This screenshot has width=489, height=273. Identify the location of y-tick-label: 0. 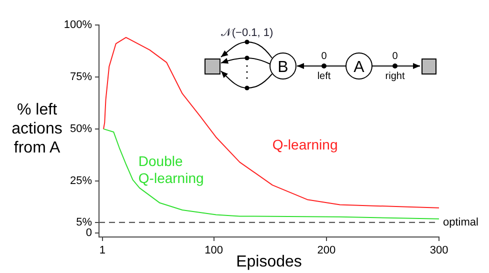
(89, 232).